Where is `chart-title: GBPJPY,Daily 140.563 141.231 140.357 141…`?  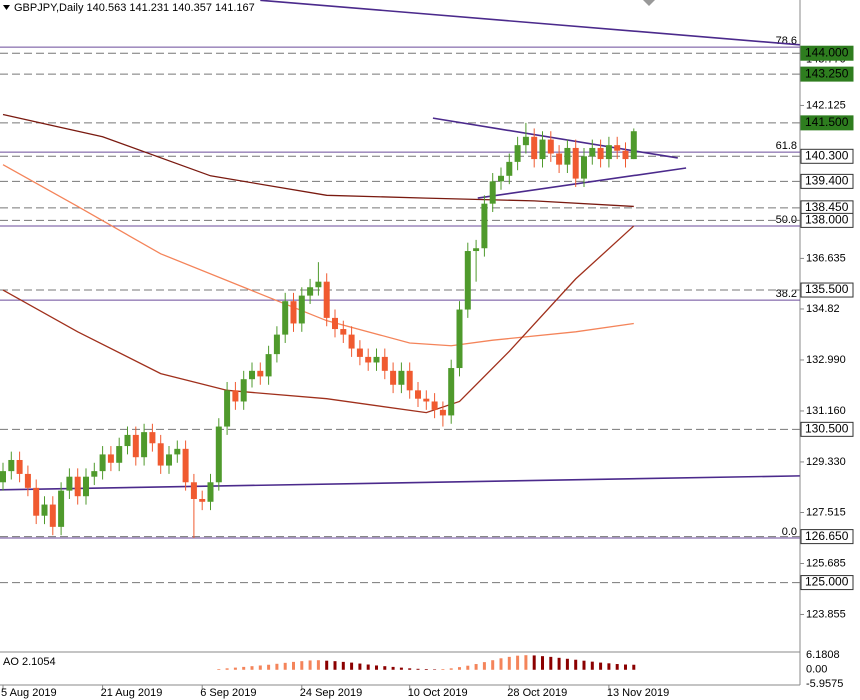
chart-title: GBPJPY,Daily 140.563 141.231 140.357 141… is located at coordinates (134, 8).